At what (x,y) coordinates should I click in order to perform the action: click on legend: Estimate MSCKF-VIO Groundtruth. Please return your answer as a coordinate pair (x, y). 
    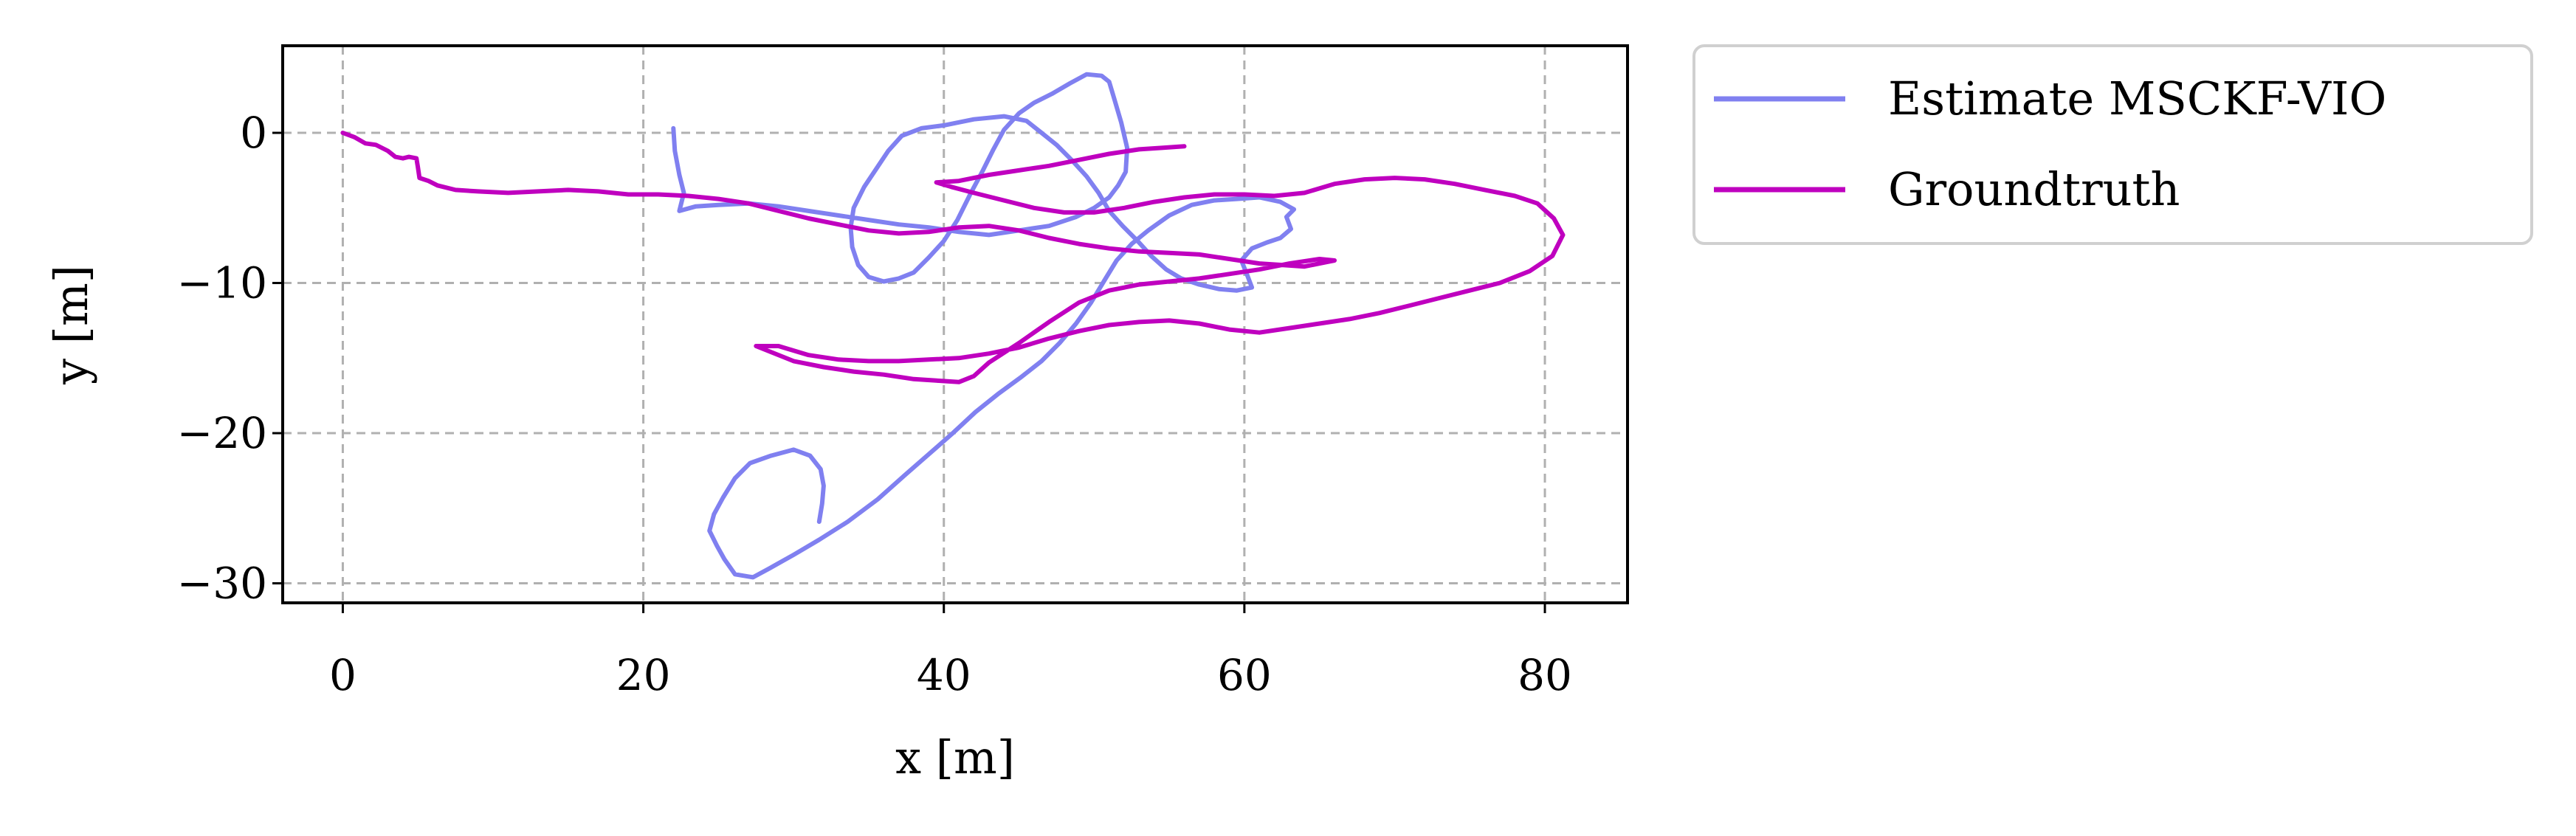
    Looking at the image, I should click on (2113, 144).